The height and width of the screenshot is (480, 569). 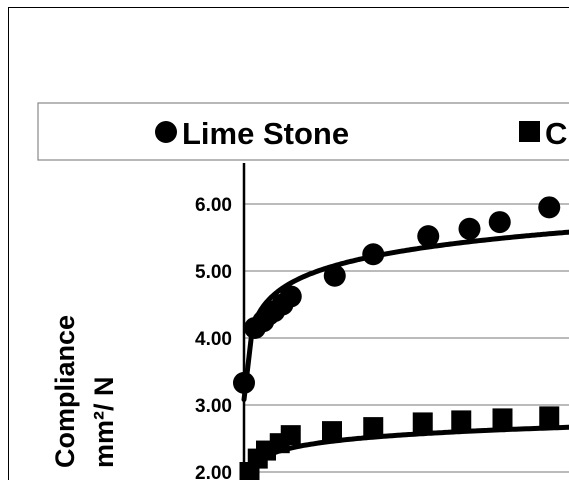 I want to click on y-axis-title: Compliance mm²/ N, so click(x=84, y=391).